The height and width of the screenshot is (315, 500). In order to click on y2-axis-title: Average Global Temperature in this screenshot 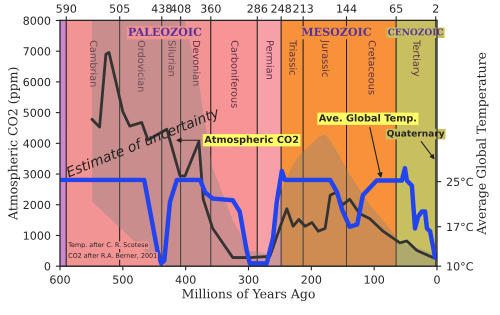, I will do `click(482, 143)`.